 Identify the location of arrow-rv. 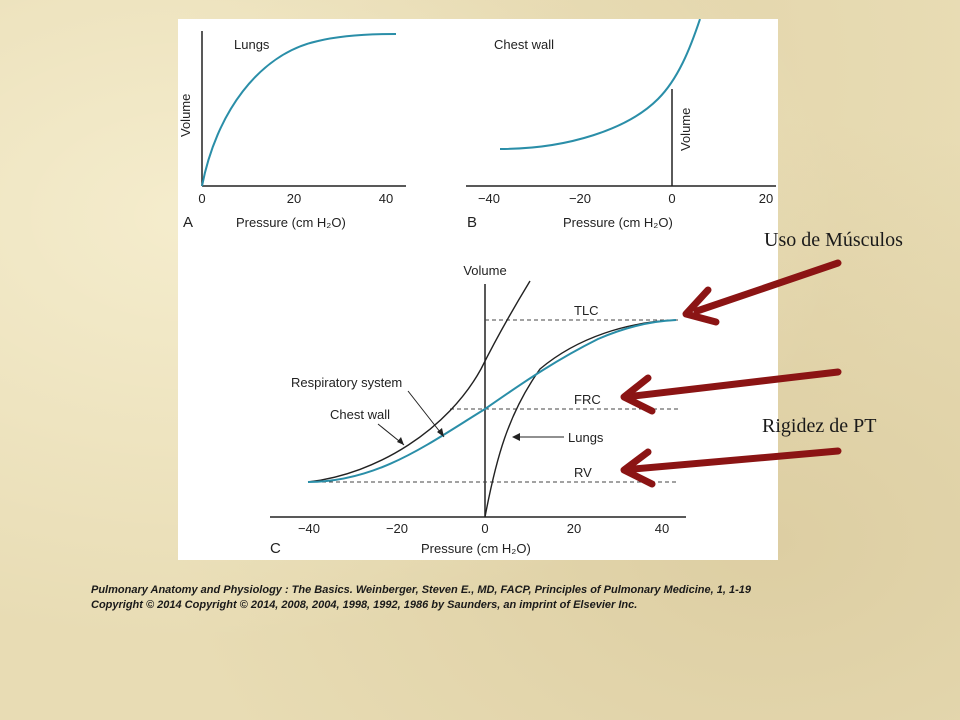
(731, 467).